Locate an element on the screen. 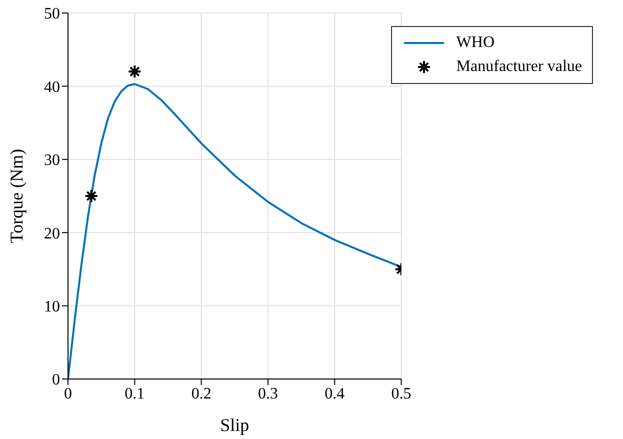  x-tick-label: 0.3 is located at coordinates (268, 393).